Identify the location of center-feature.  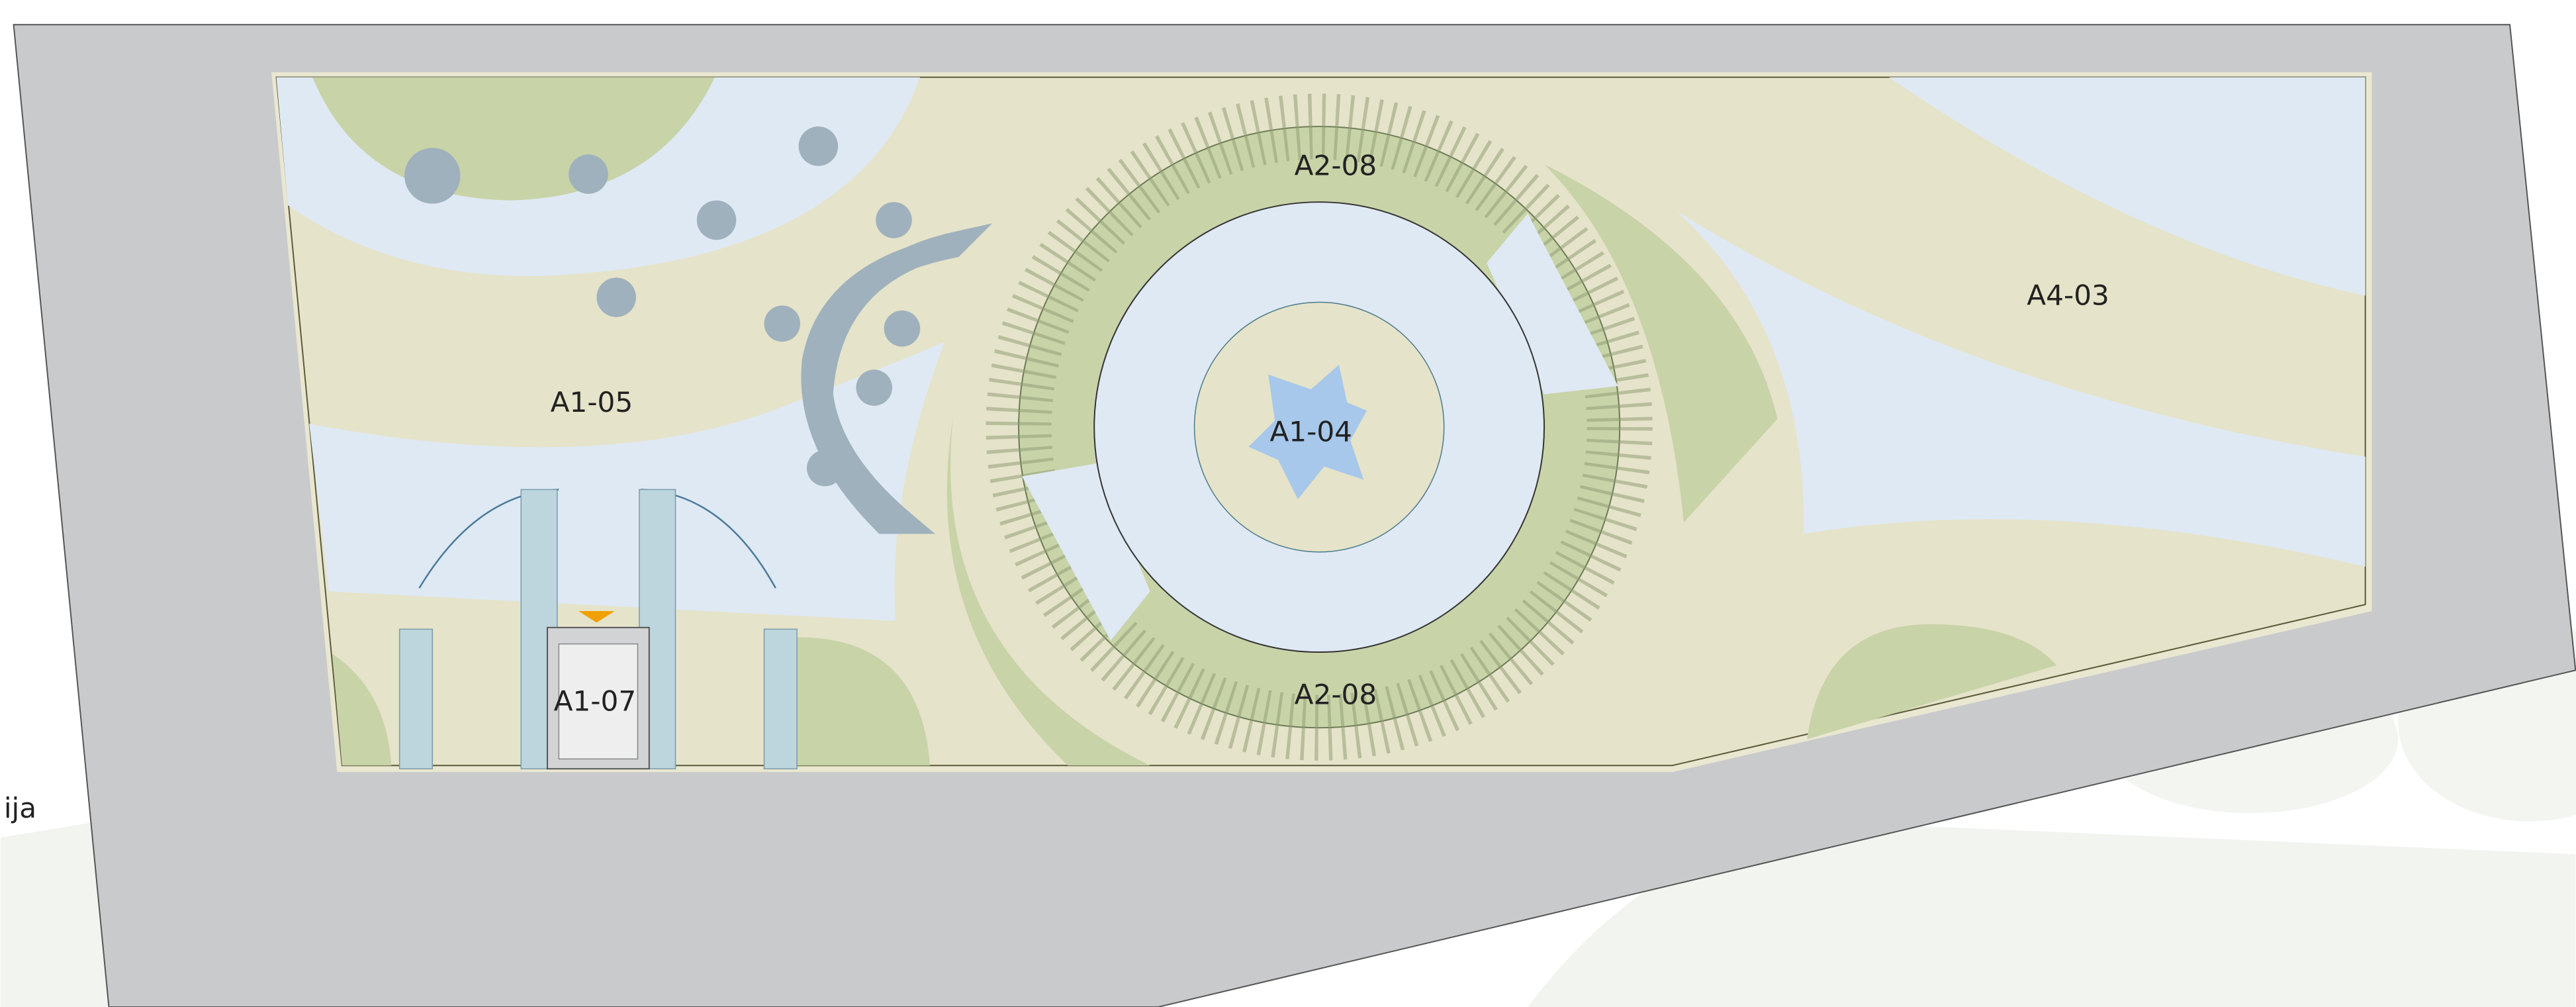
(1307, 432).